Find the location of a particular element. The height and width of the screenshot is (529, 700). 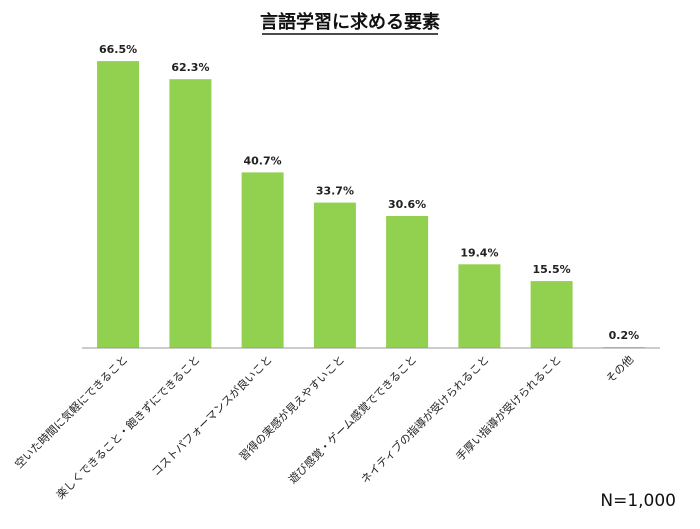

data-label-6: 19.4% is located at coordinates (479, 252).